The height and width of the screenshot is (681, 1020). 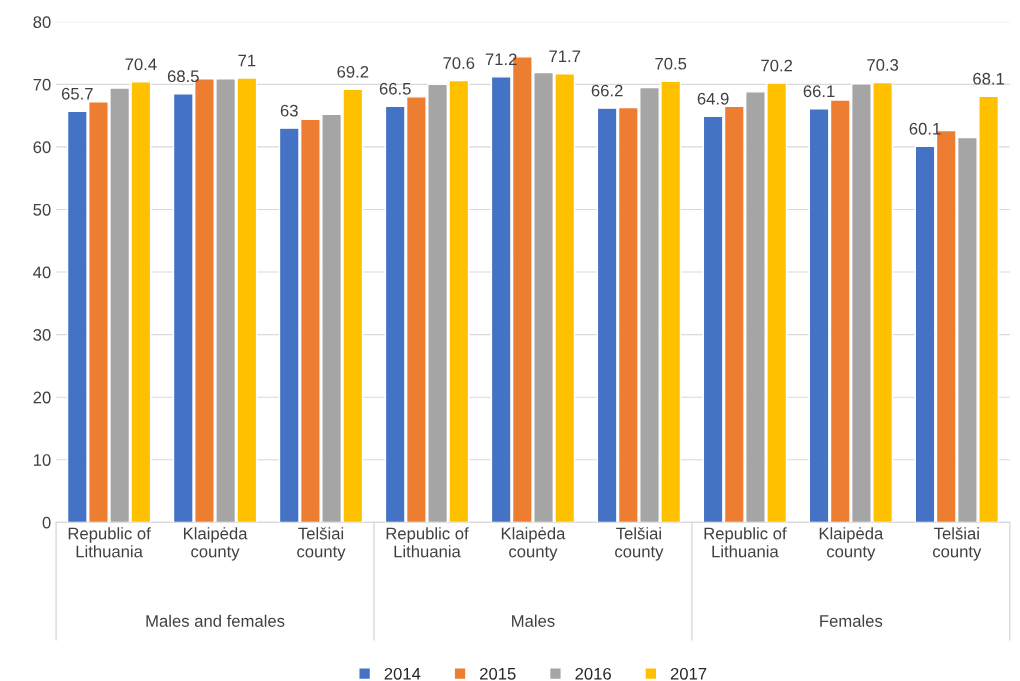 What do you see at coordinates (77, 93) in the screenshot?
I see `data-label: 65.7` at bounding box center [77, 93].